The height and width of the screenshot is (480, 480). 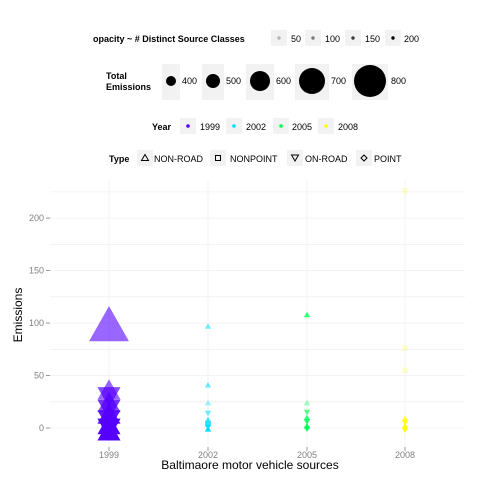 I want to click on size-value-label: 600, so click(x=283, y=81).